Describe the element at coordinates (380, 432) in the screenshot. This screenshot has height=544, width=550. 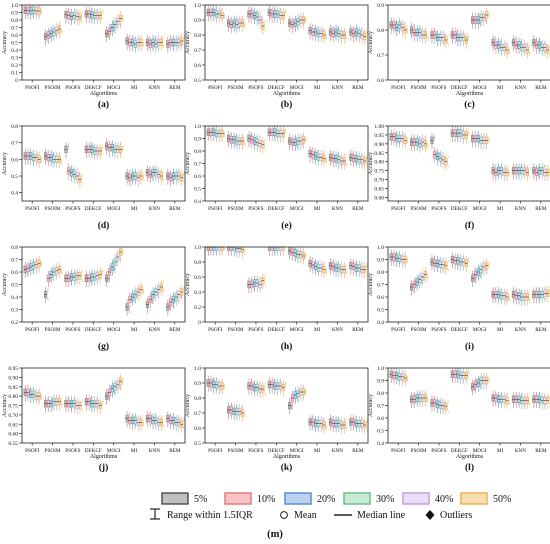
I see `y-tick-label: 0.5` at that location.